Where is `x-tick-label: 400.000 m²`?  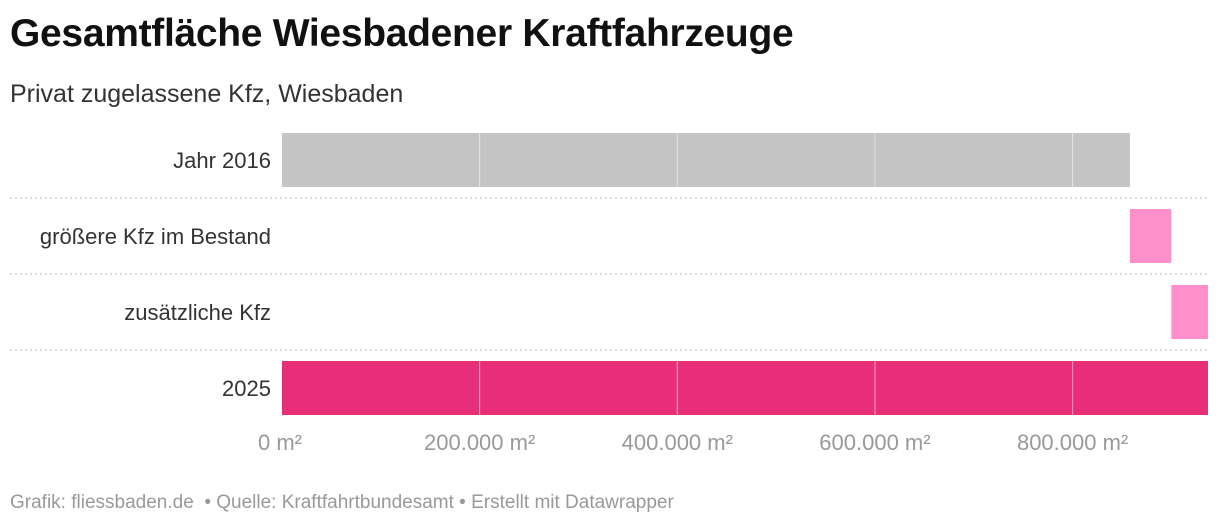 x-tick-label: 400.000 m² is located at coordinates (677, 442).